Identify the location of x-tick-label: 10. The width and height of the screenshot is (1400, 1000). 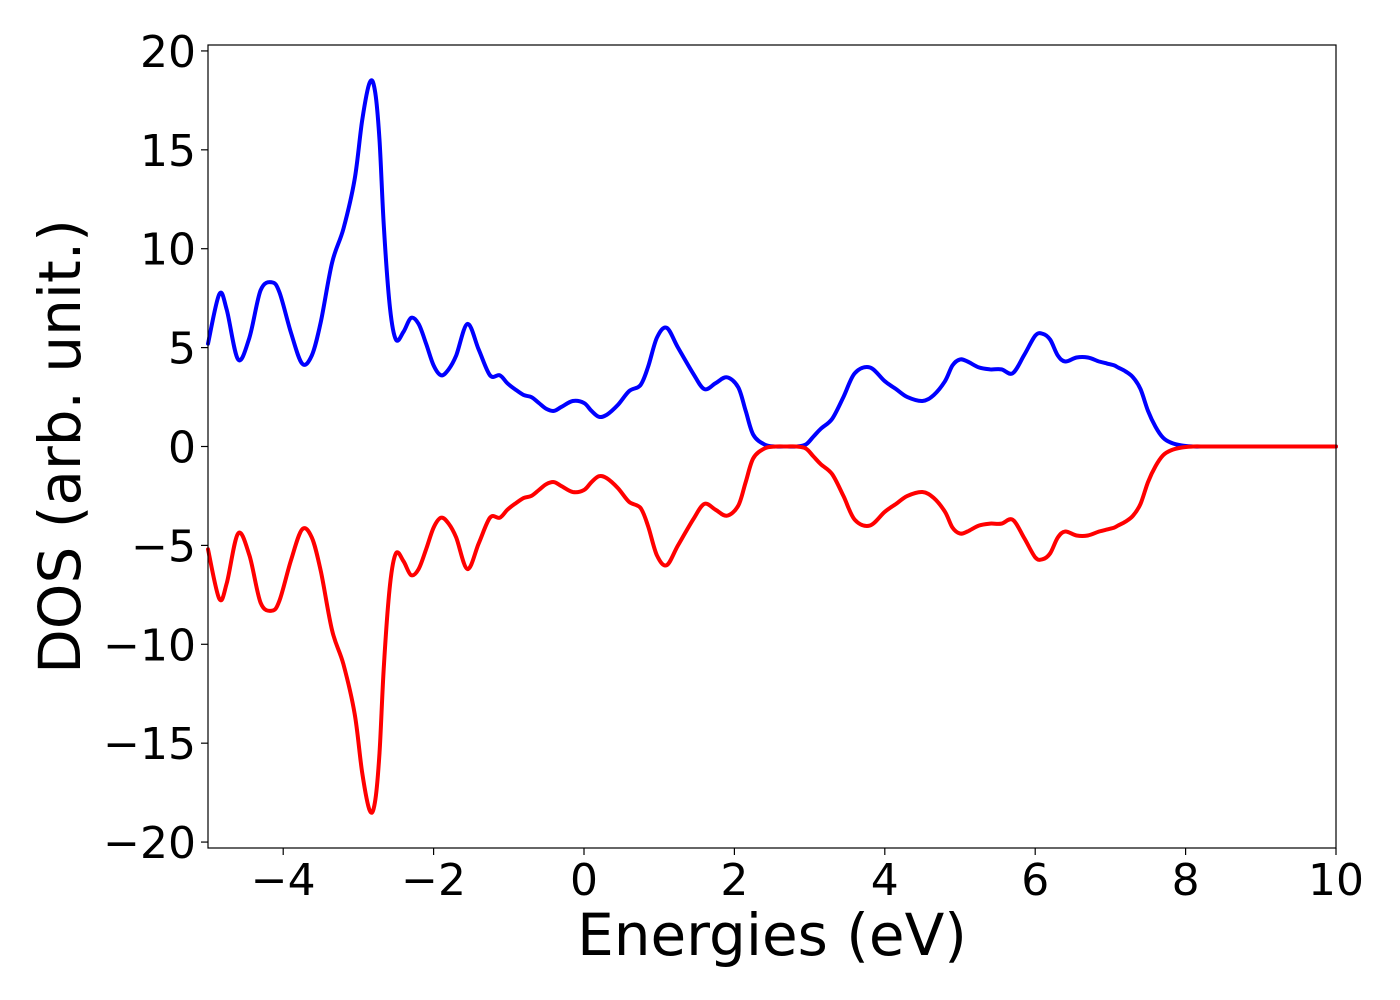
(1336, 880).